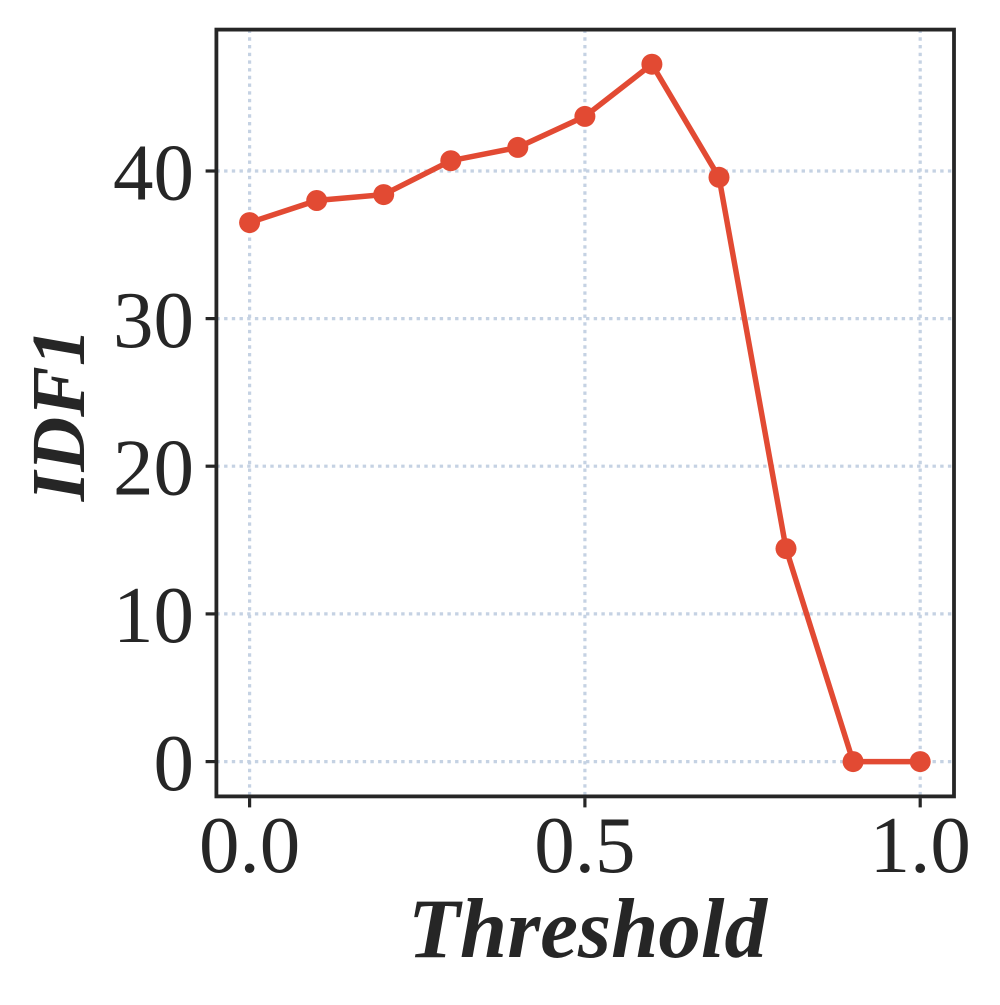 This screenshot has width=1000, height=1005. What do you see at coordinates (588, 929) in the screenshot?
I see `svg-text: Threshold` at bounding box center [588, 929].